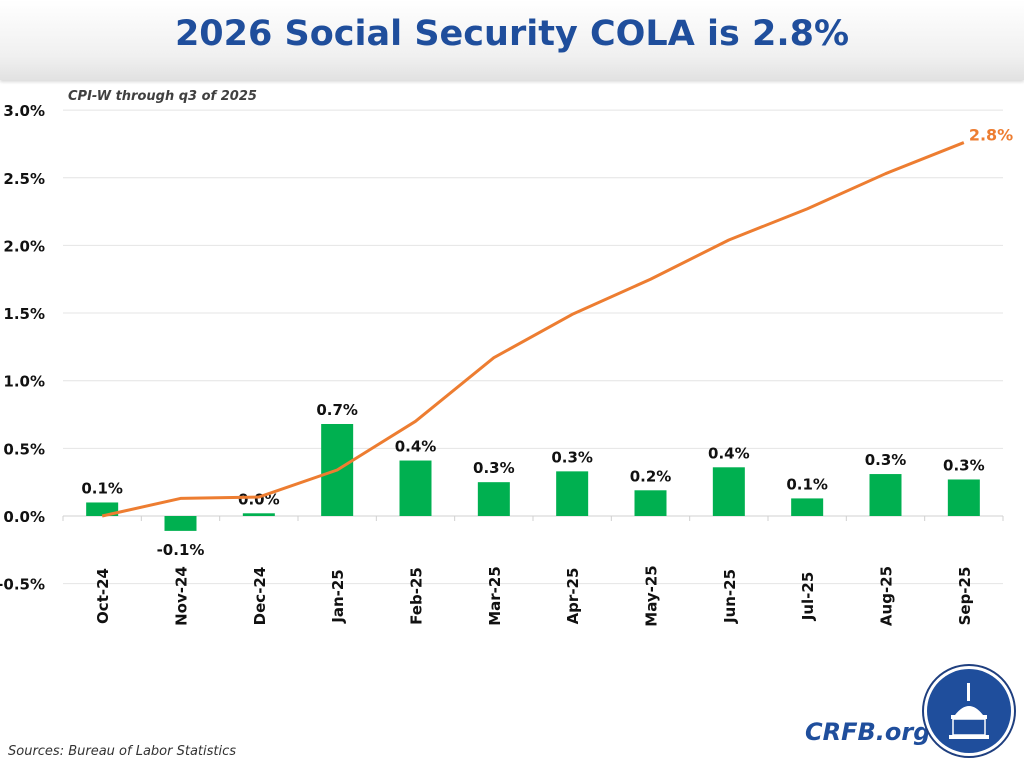 Image resolution: width=1024 pixels, height=766 pixels. What do you see at coordinates (24, 111) in the screenshot?
I see `y-tick-label: 3.0%` at bounding box center [24, 111].